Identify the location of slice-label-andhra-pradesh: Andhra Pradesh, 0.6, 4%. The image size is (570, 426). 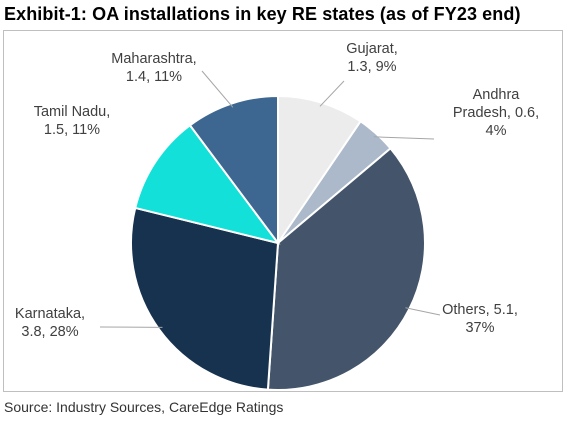
(496, 113).